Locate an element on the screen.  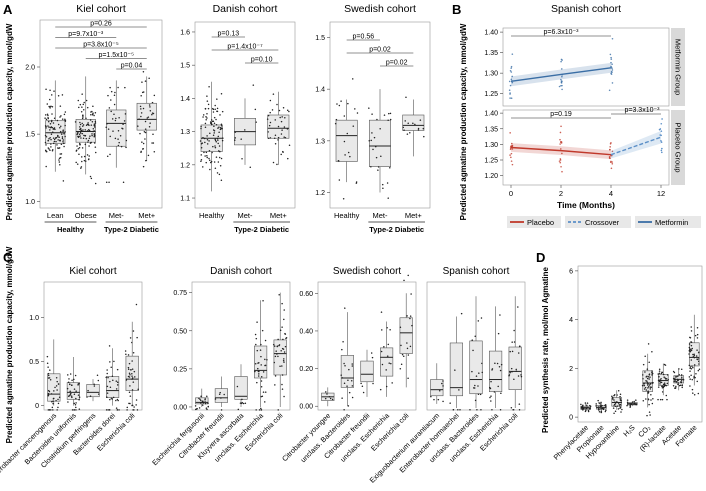
y-tick-label: 0.00 is located at coordinates (306, 407).